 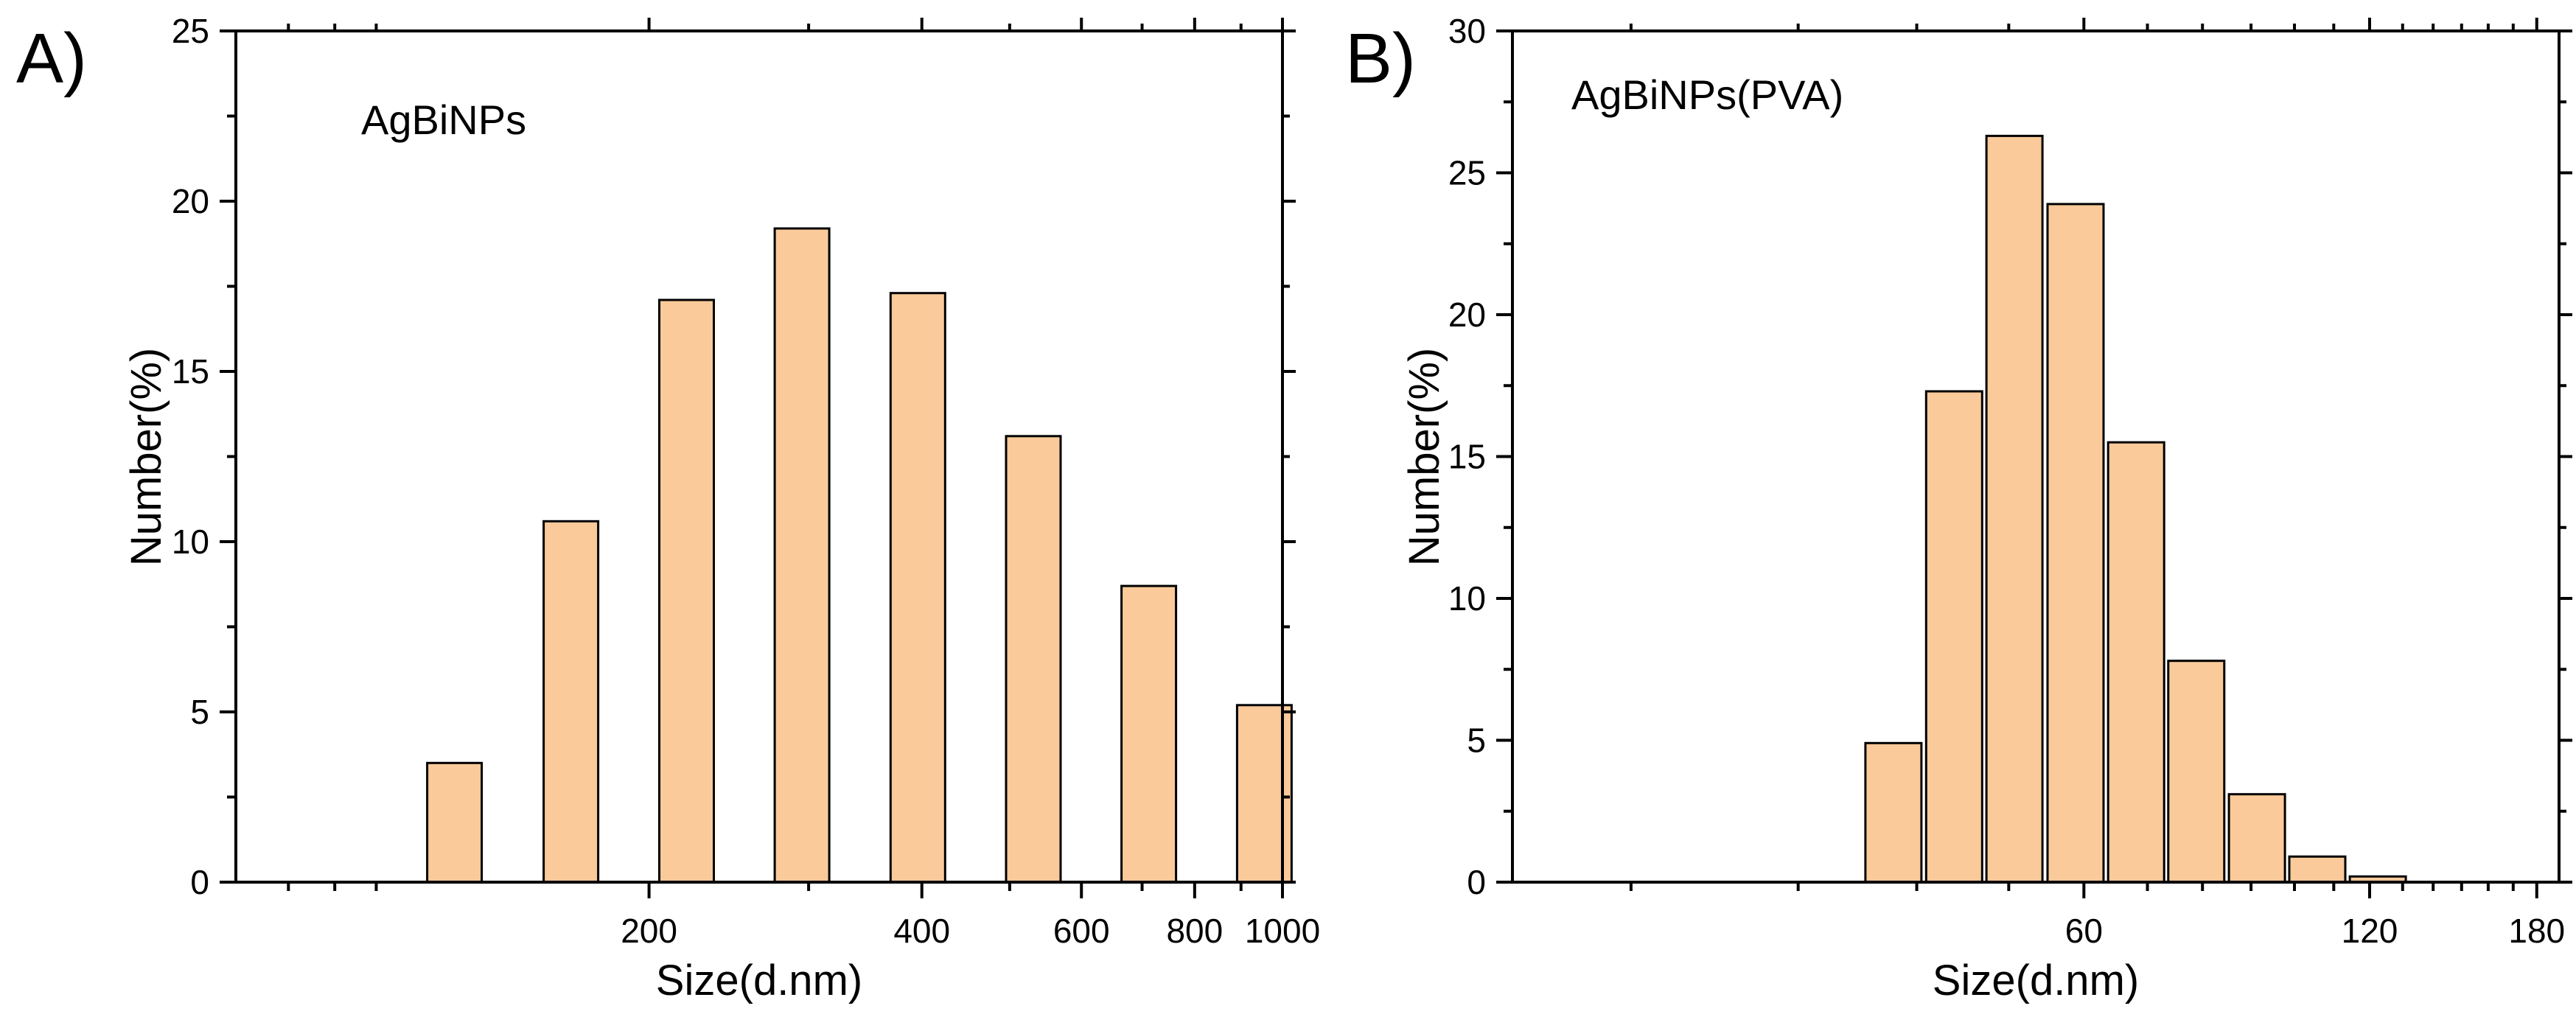 What do you see at coordinates (2370, 931) in the screenshot?
I see `x-tick-label: 120` at bounding box center [2370, 931].